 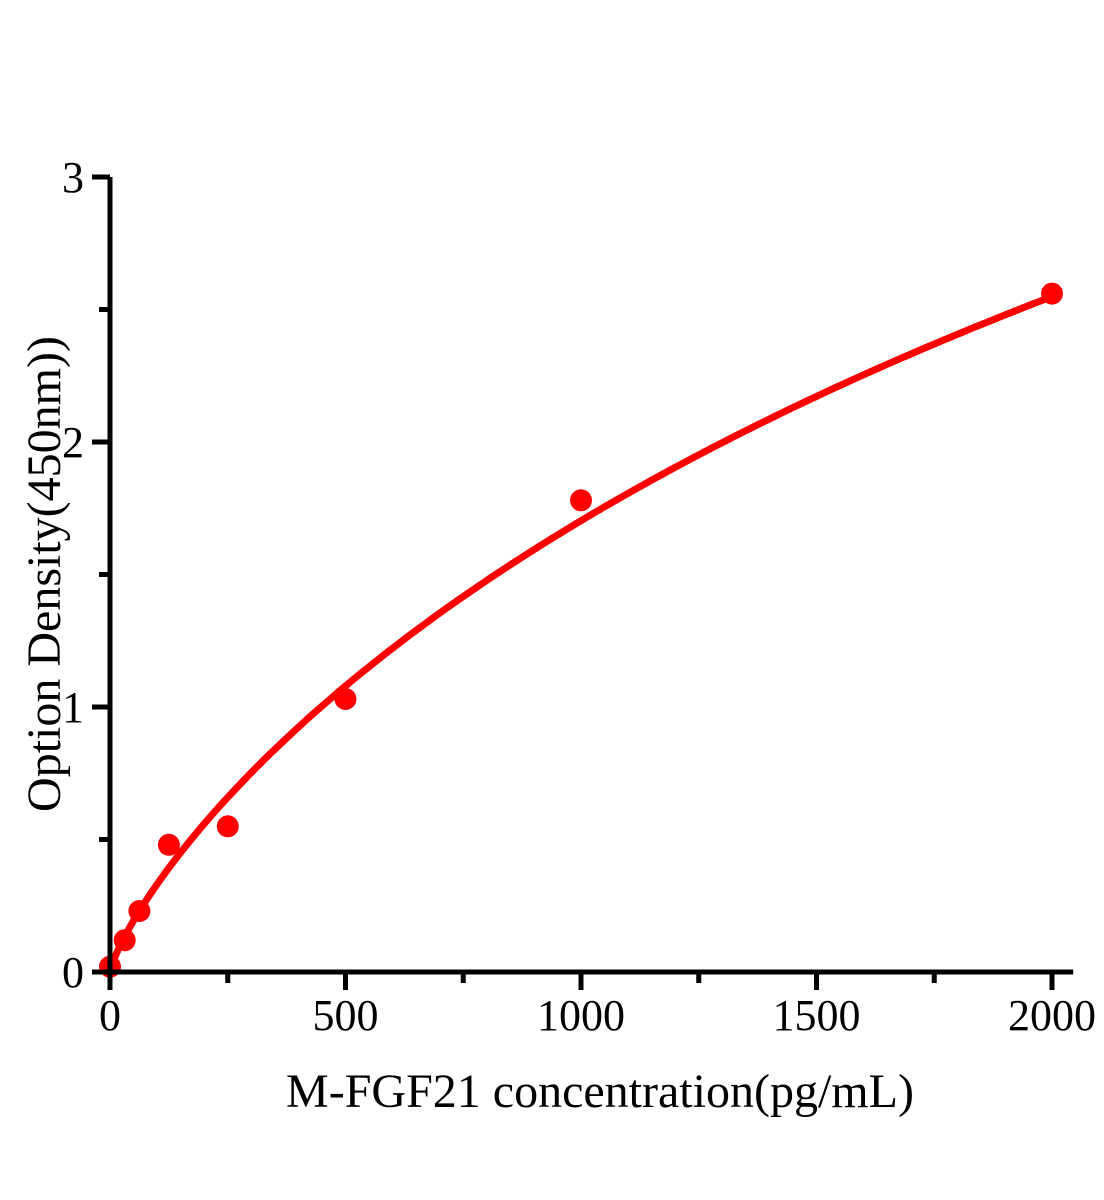 I want to click on x-tick-label: 0, so click(x=110, y=1015).